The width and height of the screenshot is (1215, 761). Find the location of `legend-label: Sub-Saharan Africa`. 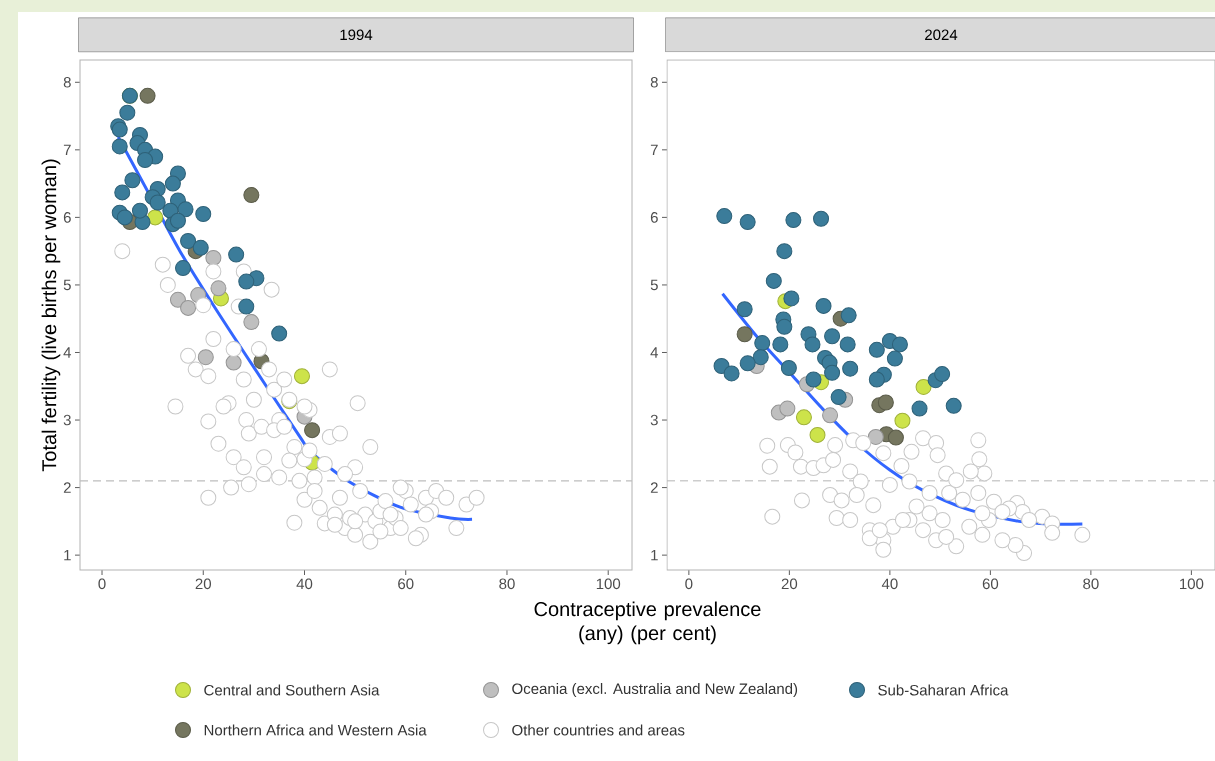

legend-label: Sub-Saharan Africa is located at coordinates (943, 690).